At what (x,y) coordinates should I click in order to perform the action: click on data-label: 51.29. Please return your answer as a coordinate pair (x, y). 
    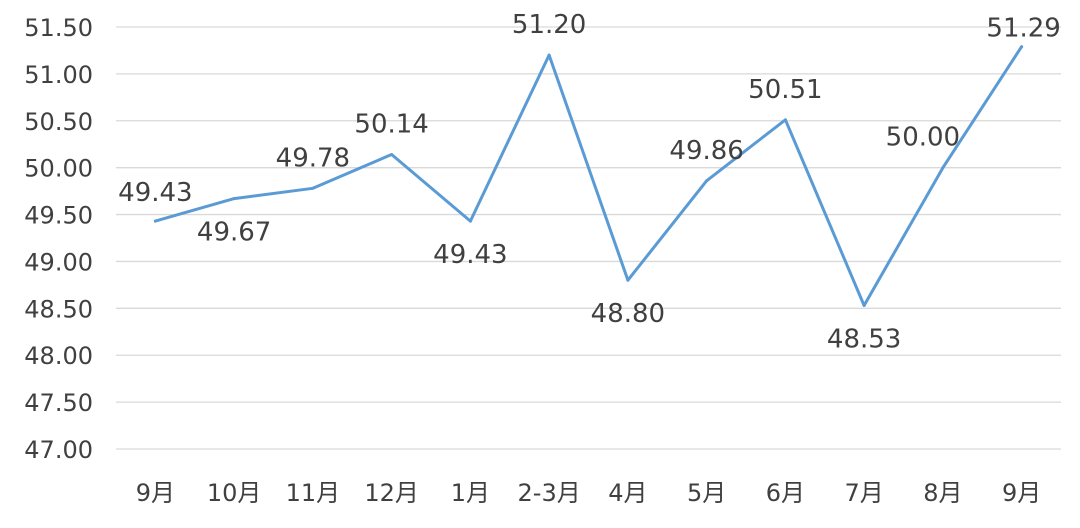
    Looking at the image, I should click on (1023, 29).